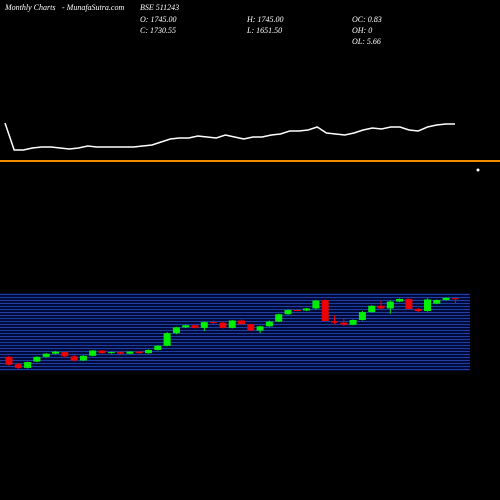  Describe the element at coordinates (158, 30) in the screenshot. I see `stat: C: 1730.55` at that location.